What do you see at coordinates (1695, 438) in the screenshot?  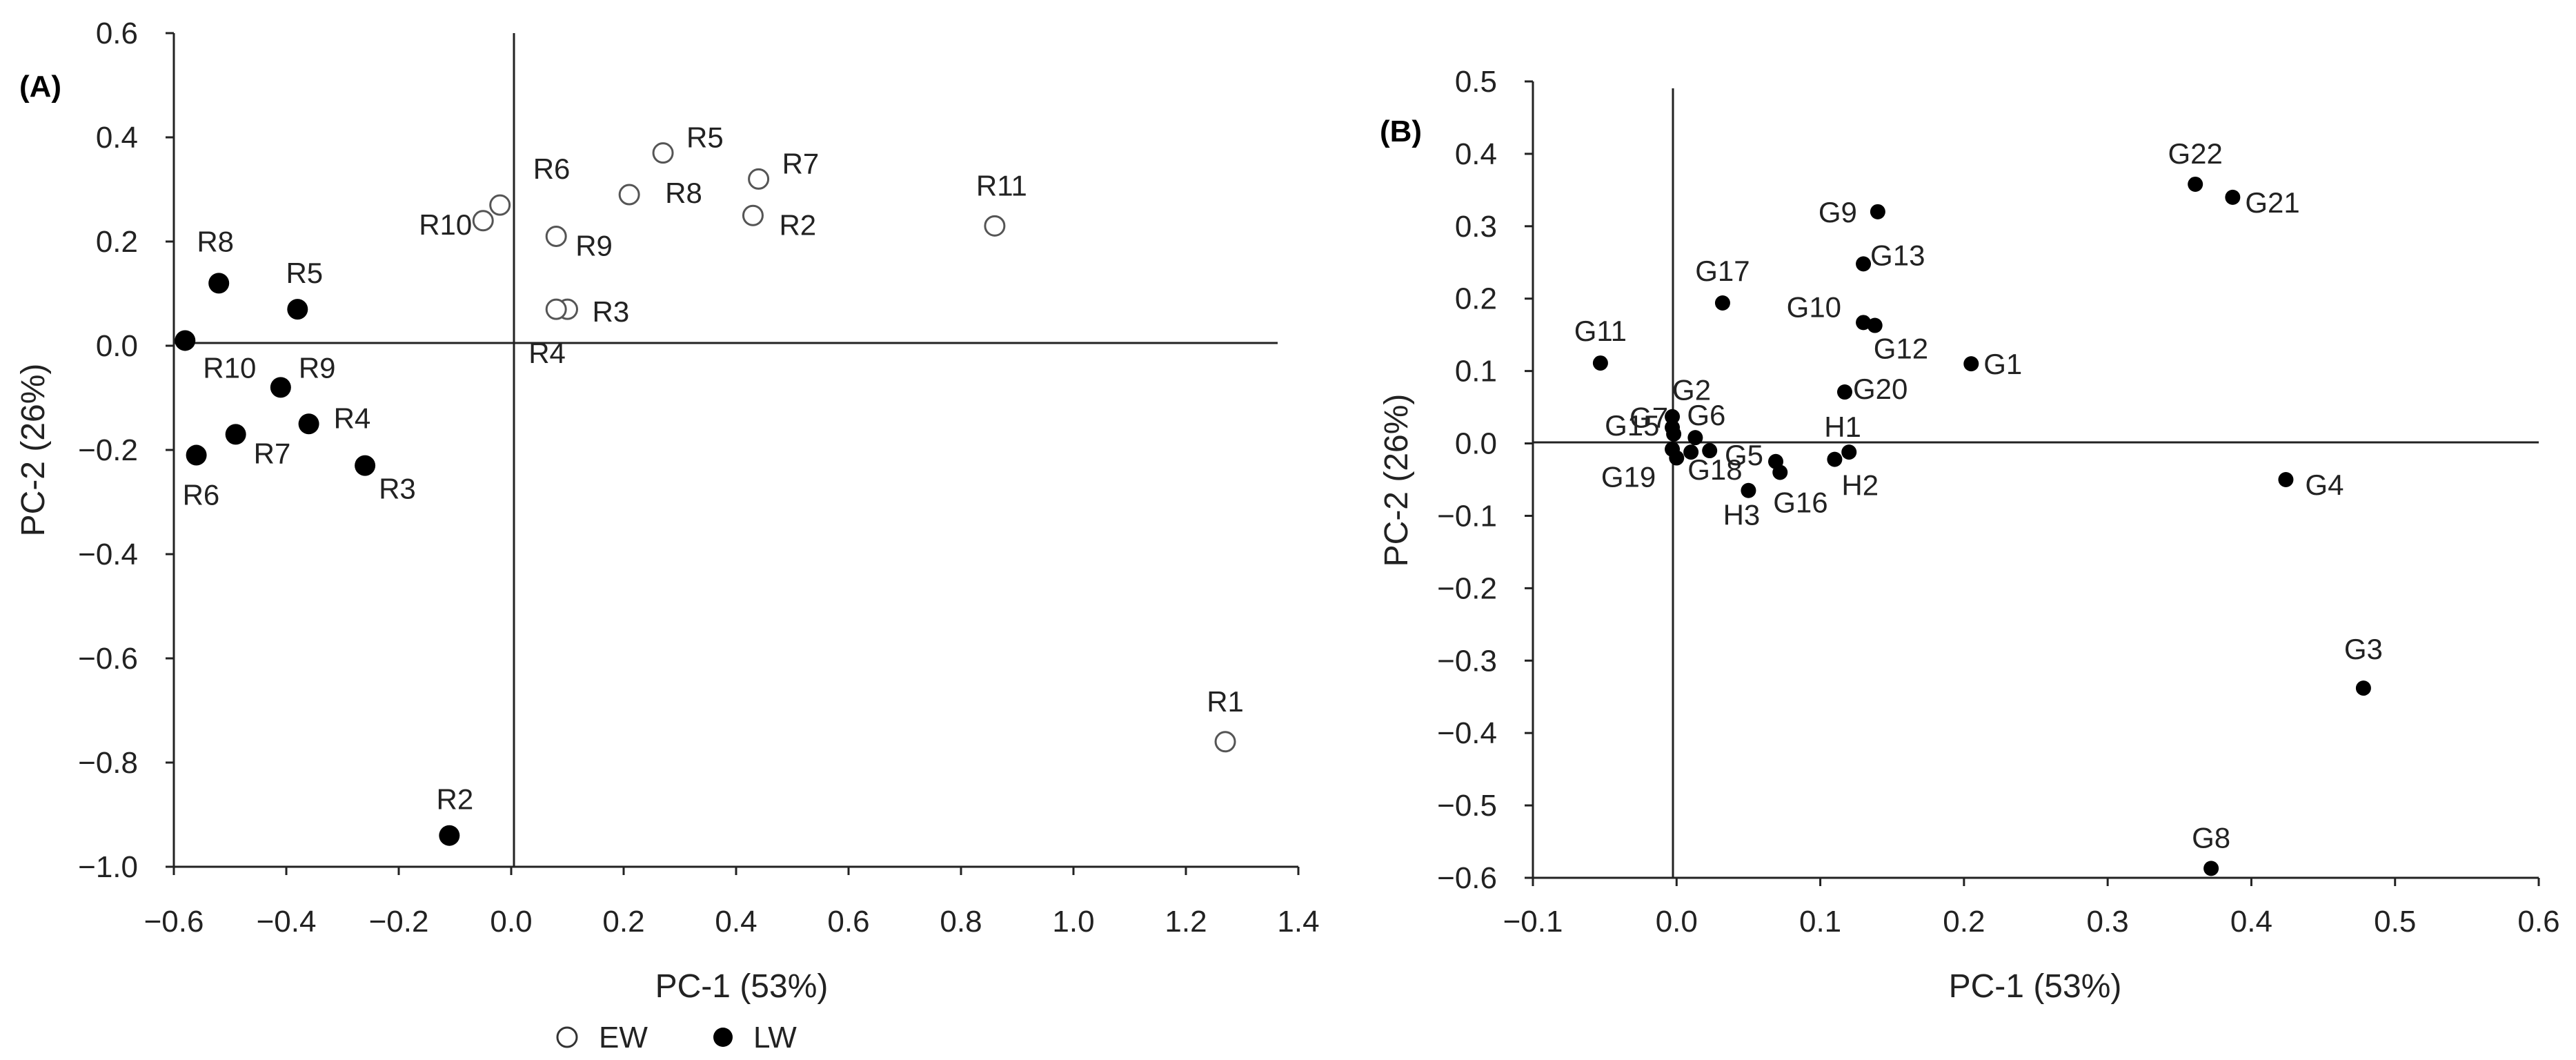 I see `point-g6` at bounding box center [1695, 438].